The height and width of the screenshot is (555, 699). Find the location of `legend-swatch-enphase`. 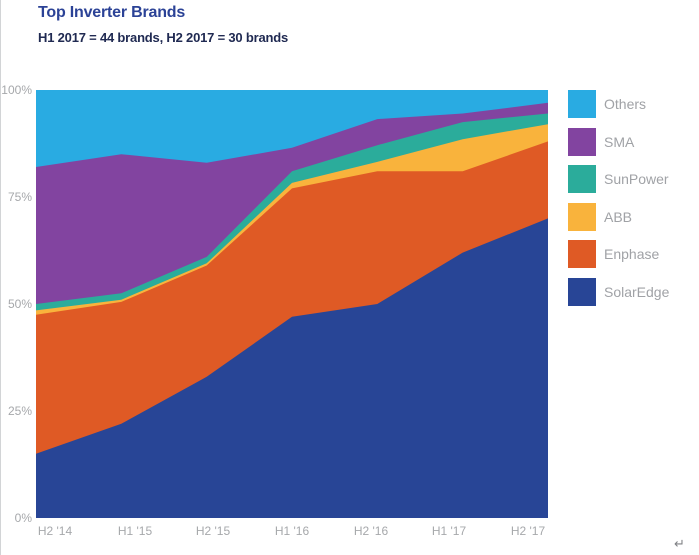

legend-swatch-enphase is located at coordinates (582, 254).